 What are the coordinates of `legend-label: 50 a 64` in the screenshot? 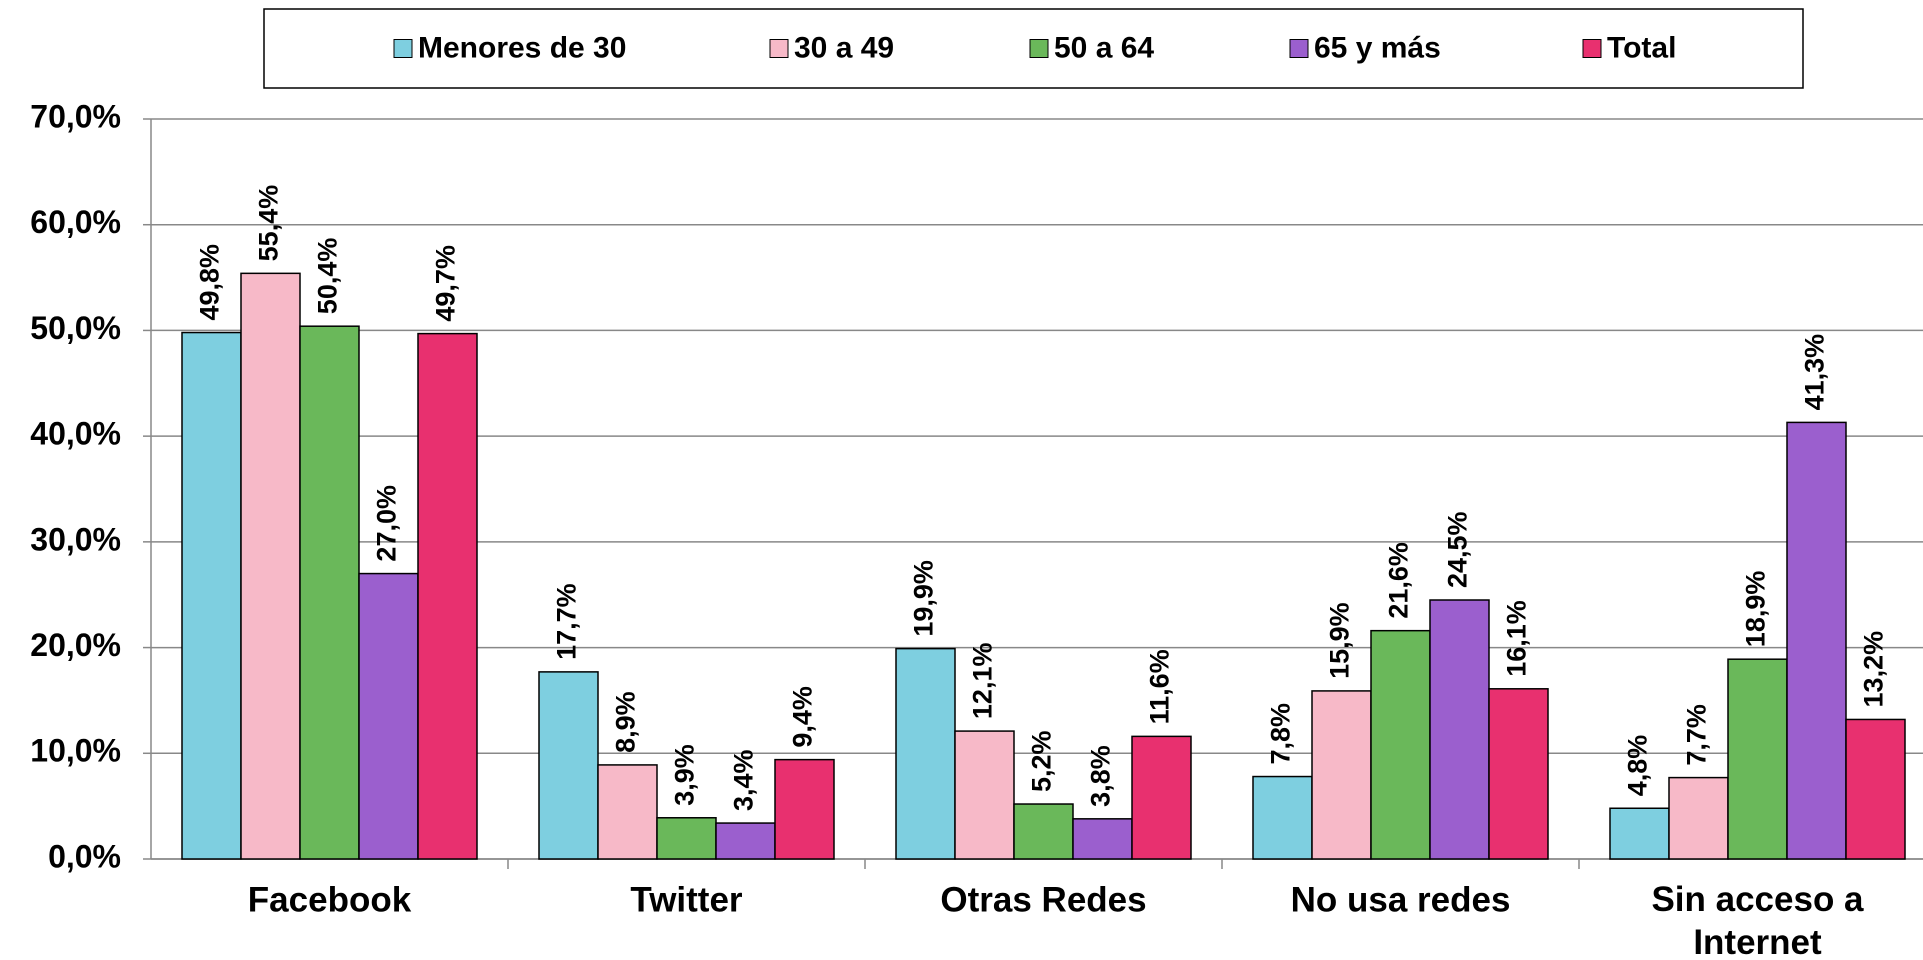 It's located at (1104, 47).